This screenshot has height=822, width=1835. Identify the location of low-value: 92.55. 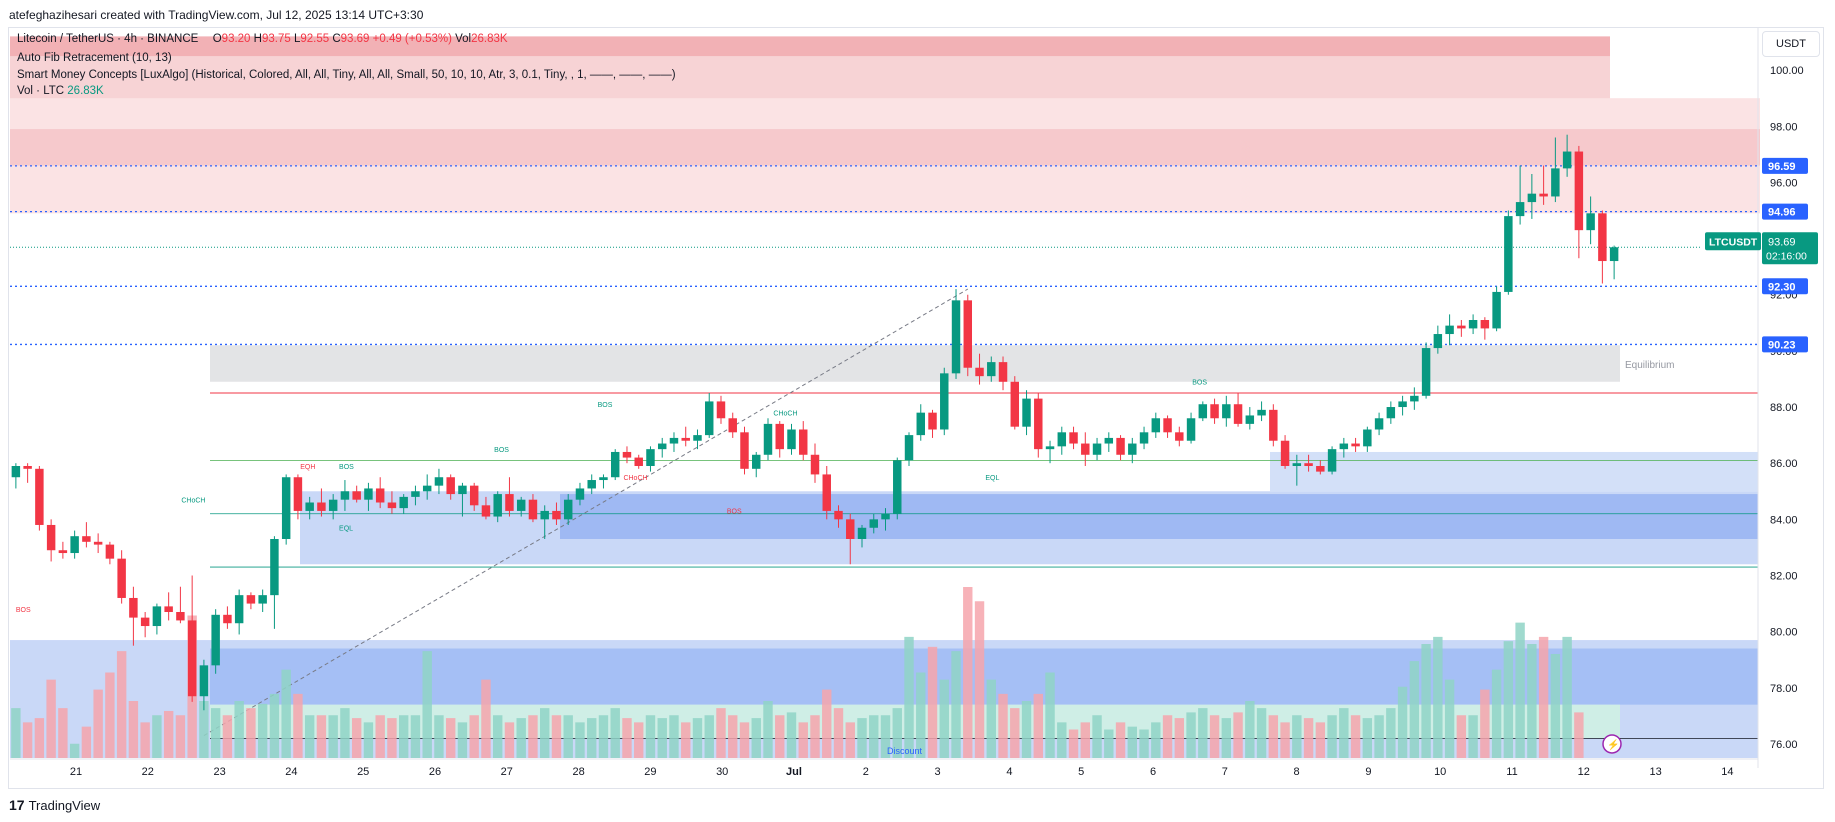
(315, 39).